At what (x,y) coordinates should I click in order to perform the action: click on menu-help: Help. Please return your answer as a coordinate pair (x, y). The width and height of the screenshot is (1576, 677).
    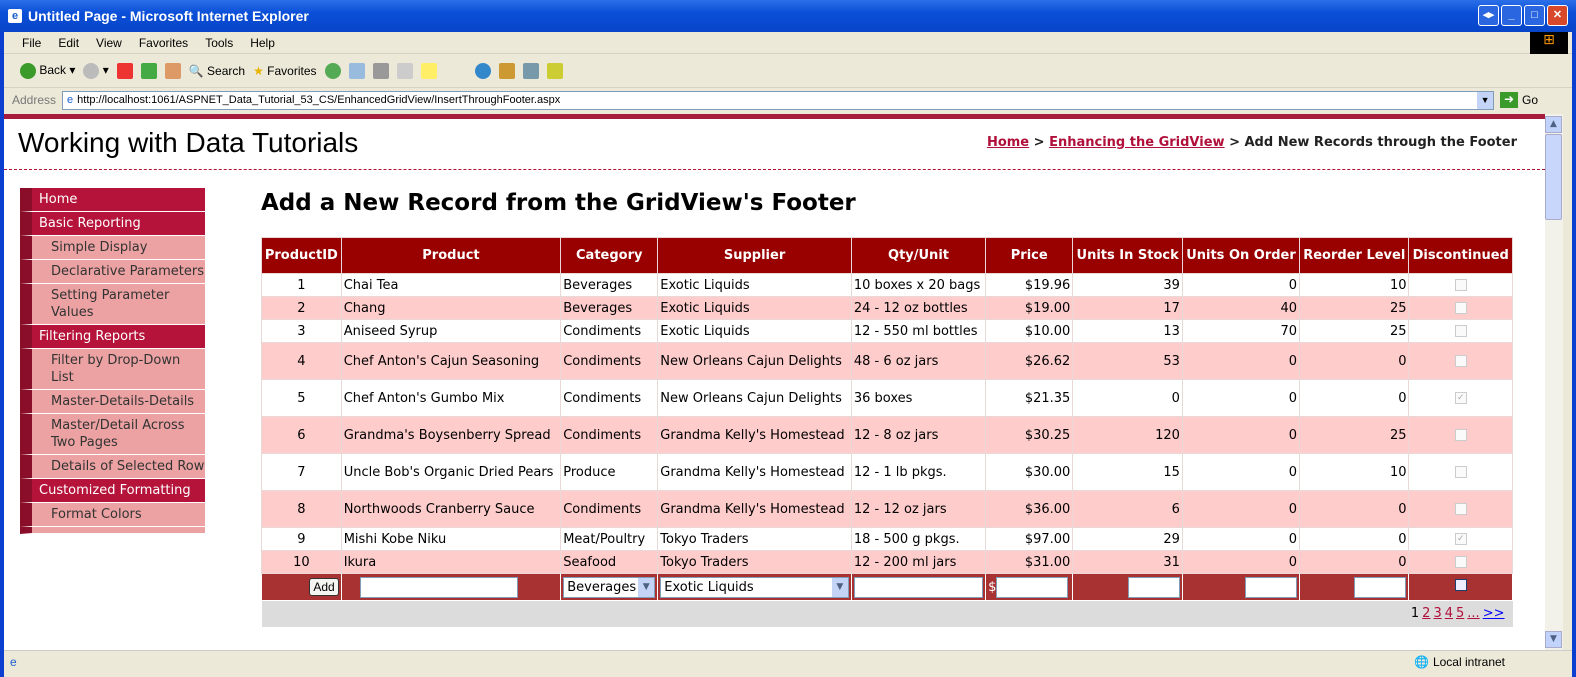
    Looking at the image, I should click on (262, 42).